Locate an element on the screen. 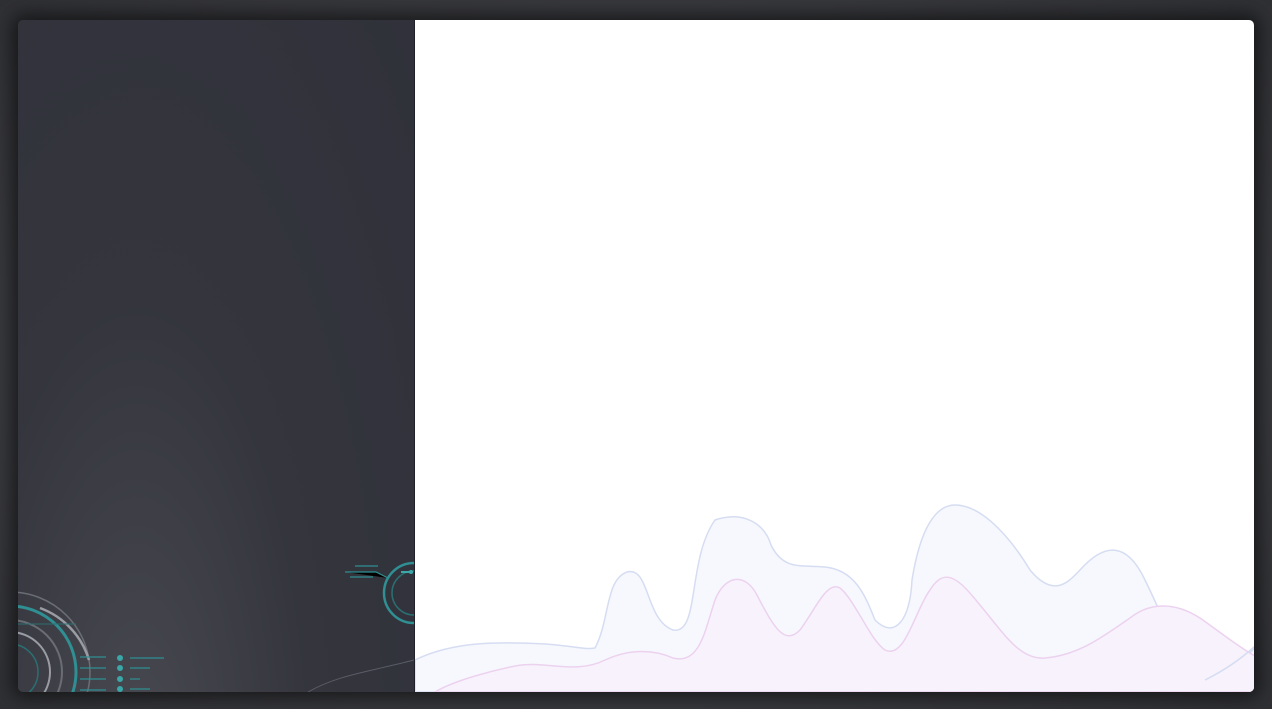 This screenshot has width=1272, height=709. hud-target-icon is located at coordinates (398, 593).